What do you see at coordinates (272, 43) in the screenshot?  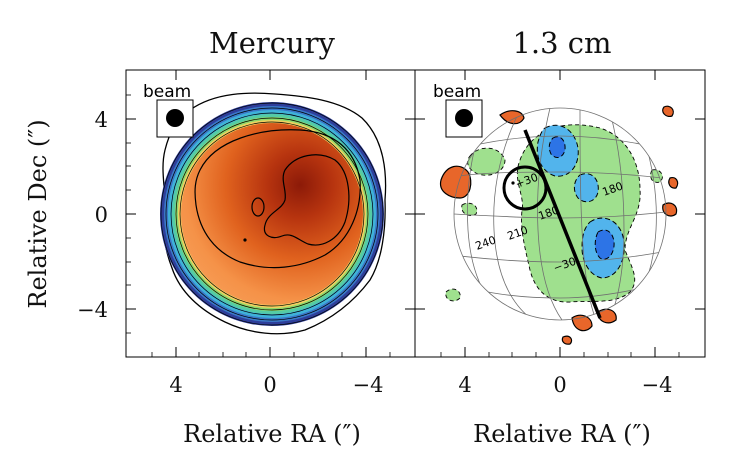 I see `panel-title-left: Mercury` at bounding box center [272, 43].